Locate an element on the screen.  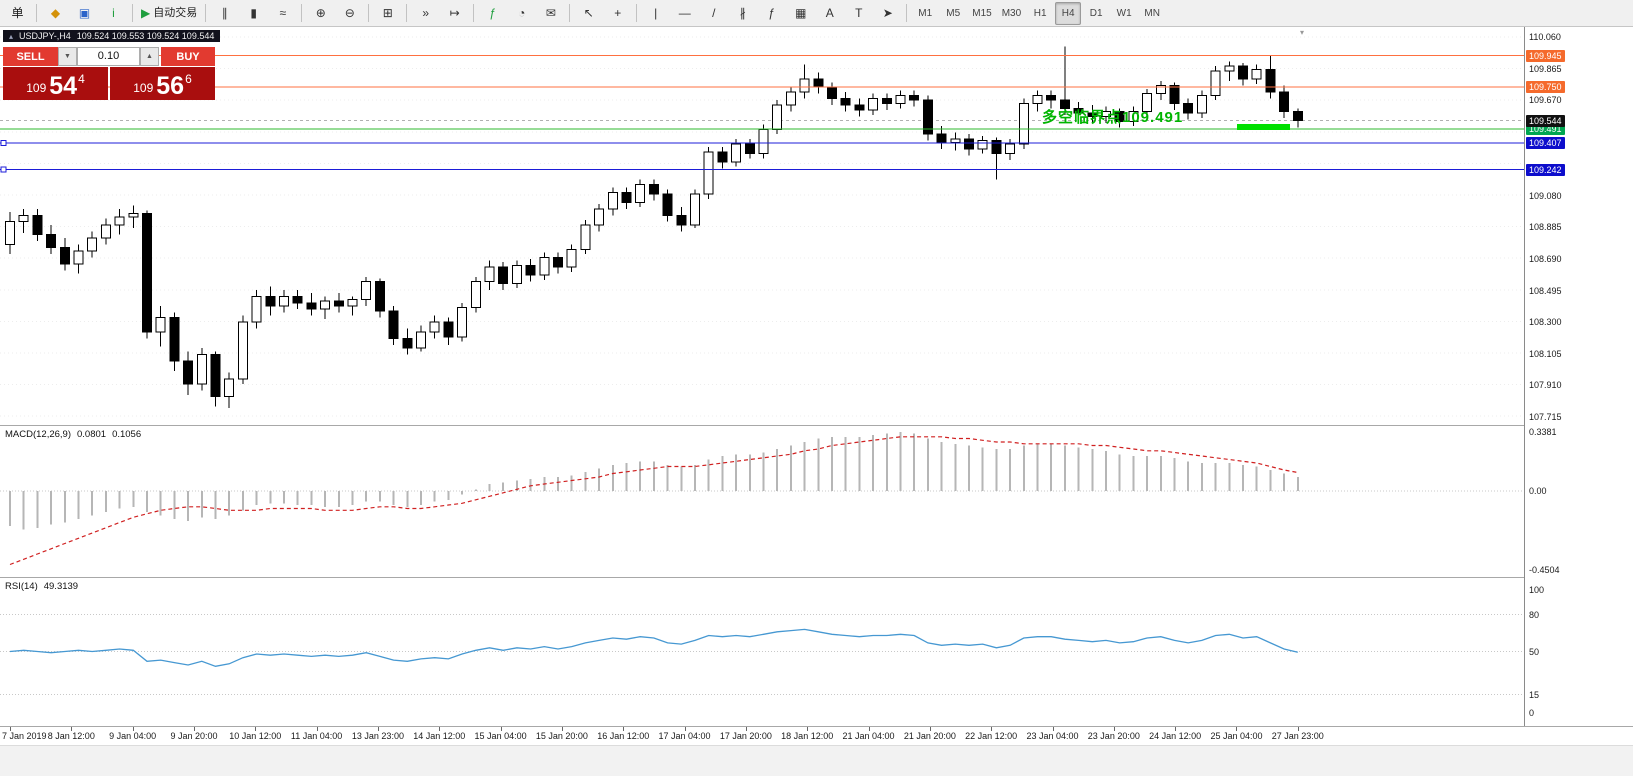
time-axis-label: 7 Jan 2019 is located at coordinates (24, 736).